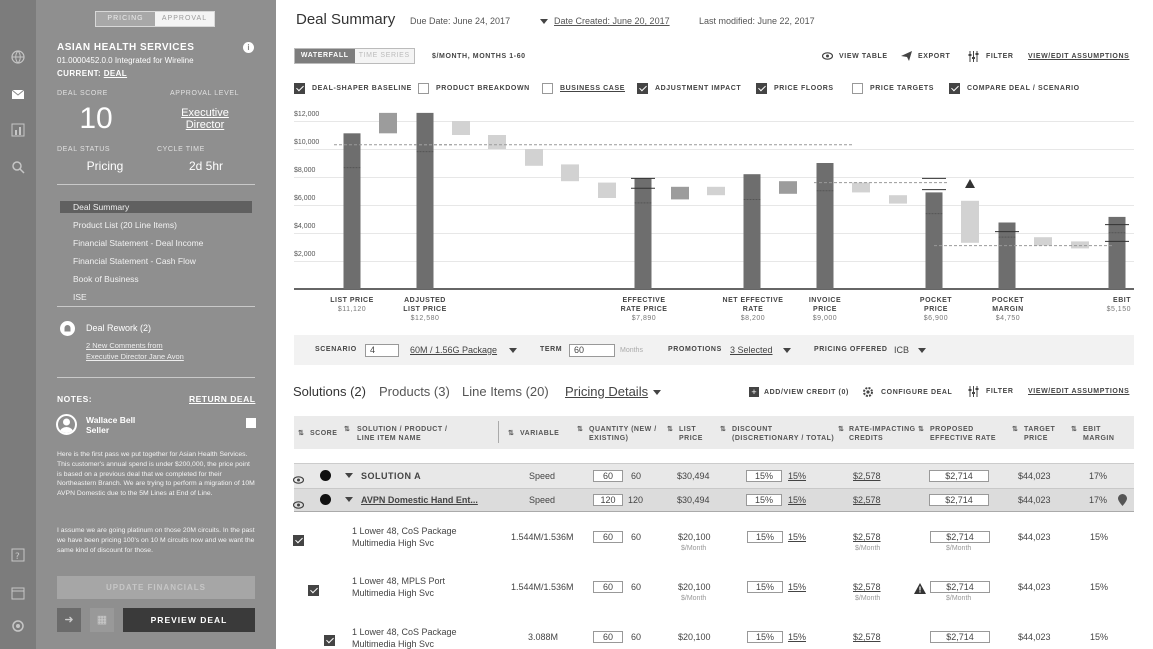  What do you see at coordinates (925, 56) in the screenshot?
I see `export-button: EXPORT` at bounding box center [925, 56].